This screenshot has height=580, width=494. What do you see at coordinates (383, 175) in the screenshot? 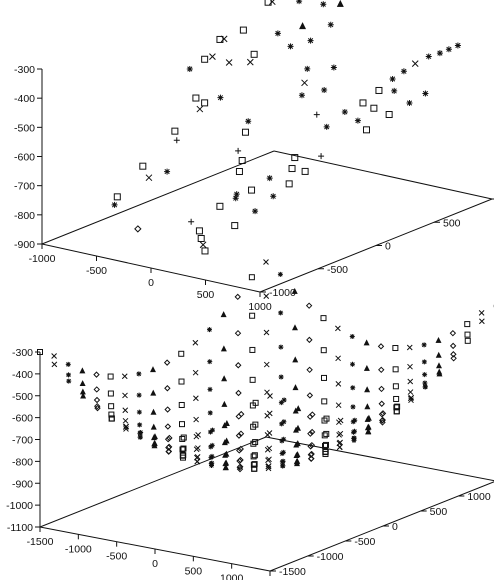
I see `back-floor-line` at bounding box center [383, 175].